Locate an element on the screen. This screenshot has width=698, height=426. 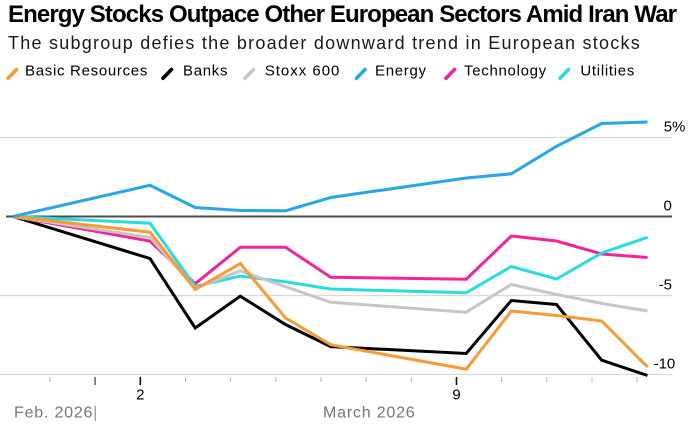
svg-text: -5 is located at coordinates (665, 285).